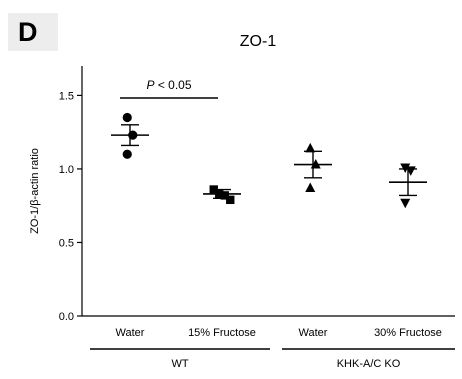  What do you see at coordinates (168, 85) in the screenshot?
I see `significance-label: P < 0.05` at bounding box center [168, 85].